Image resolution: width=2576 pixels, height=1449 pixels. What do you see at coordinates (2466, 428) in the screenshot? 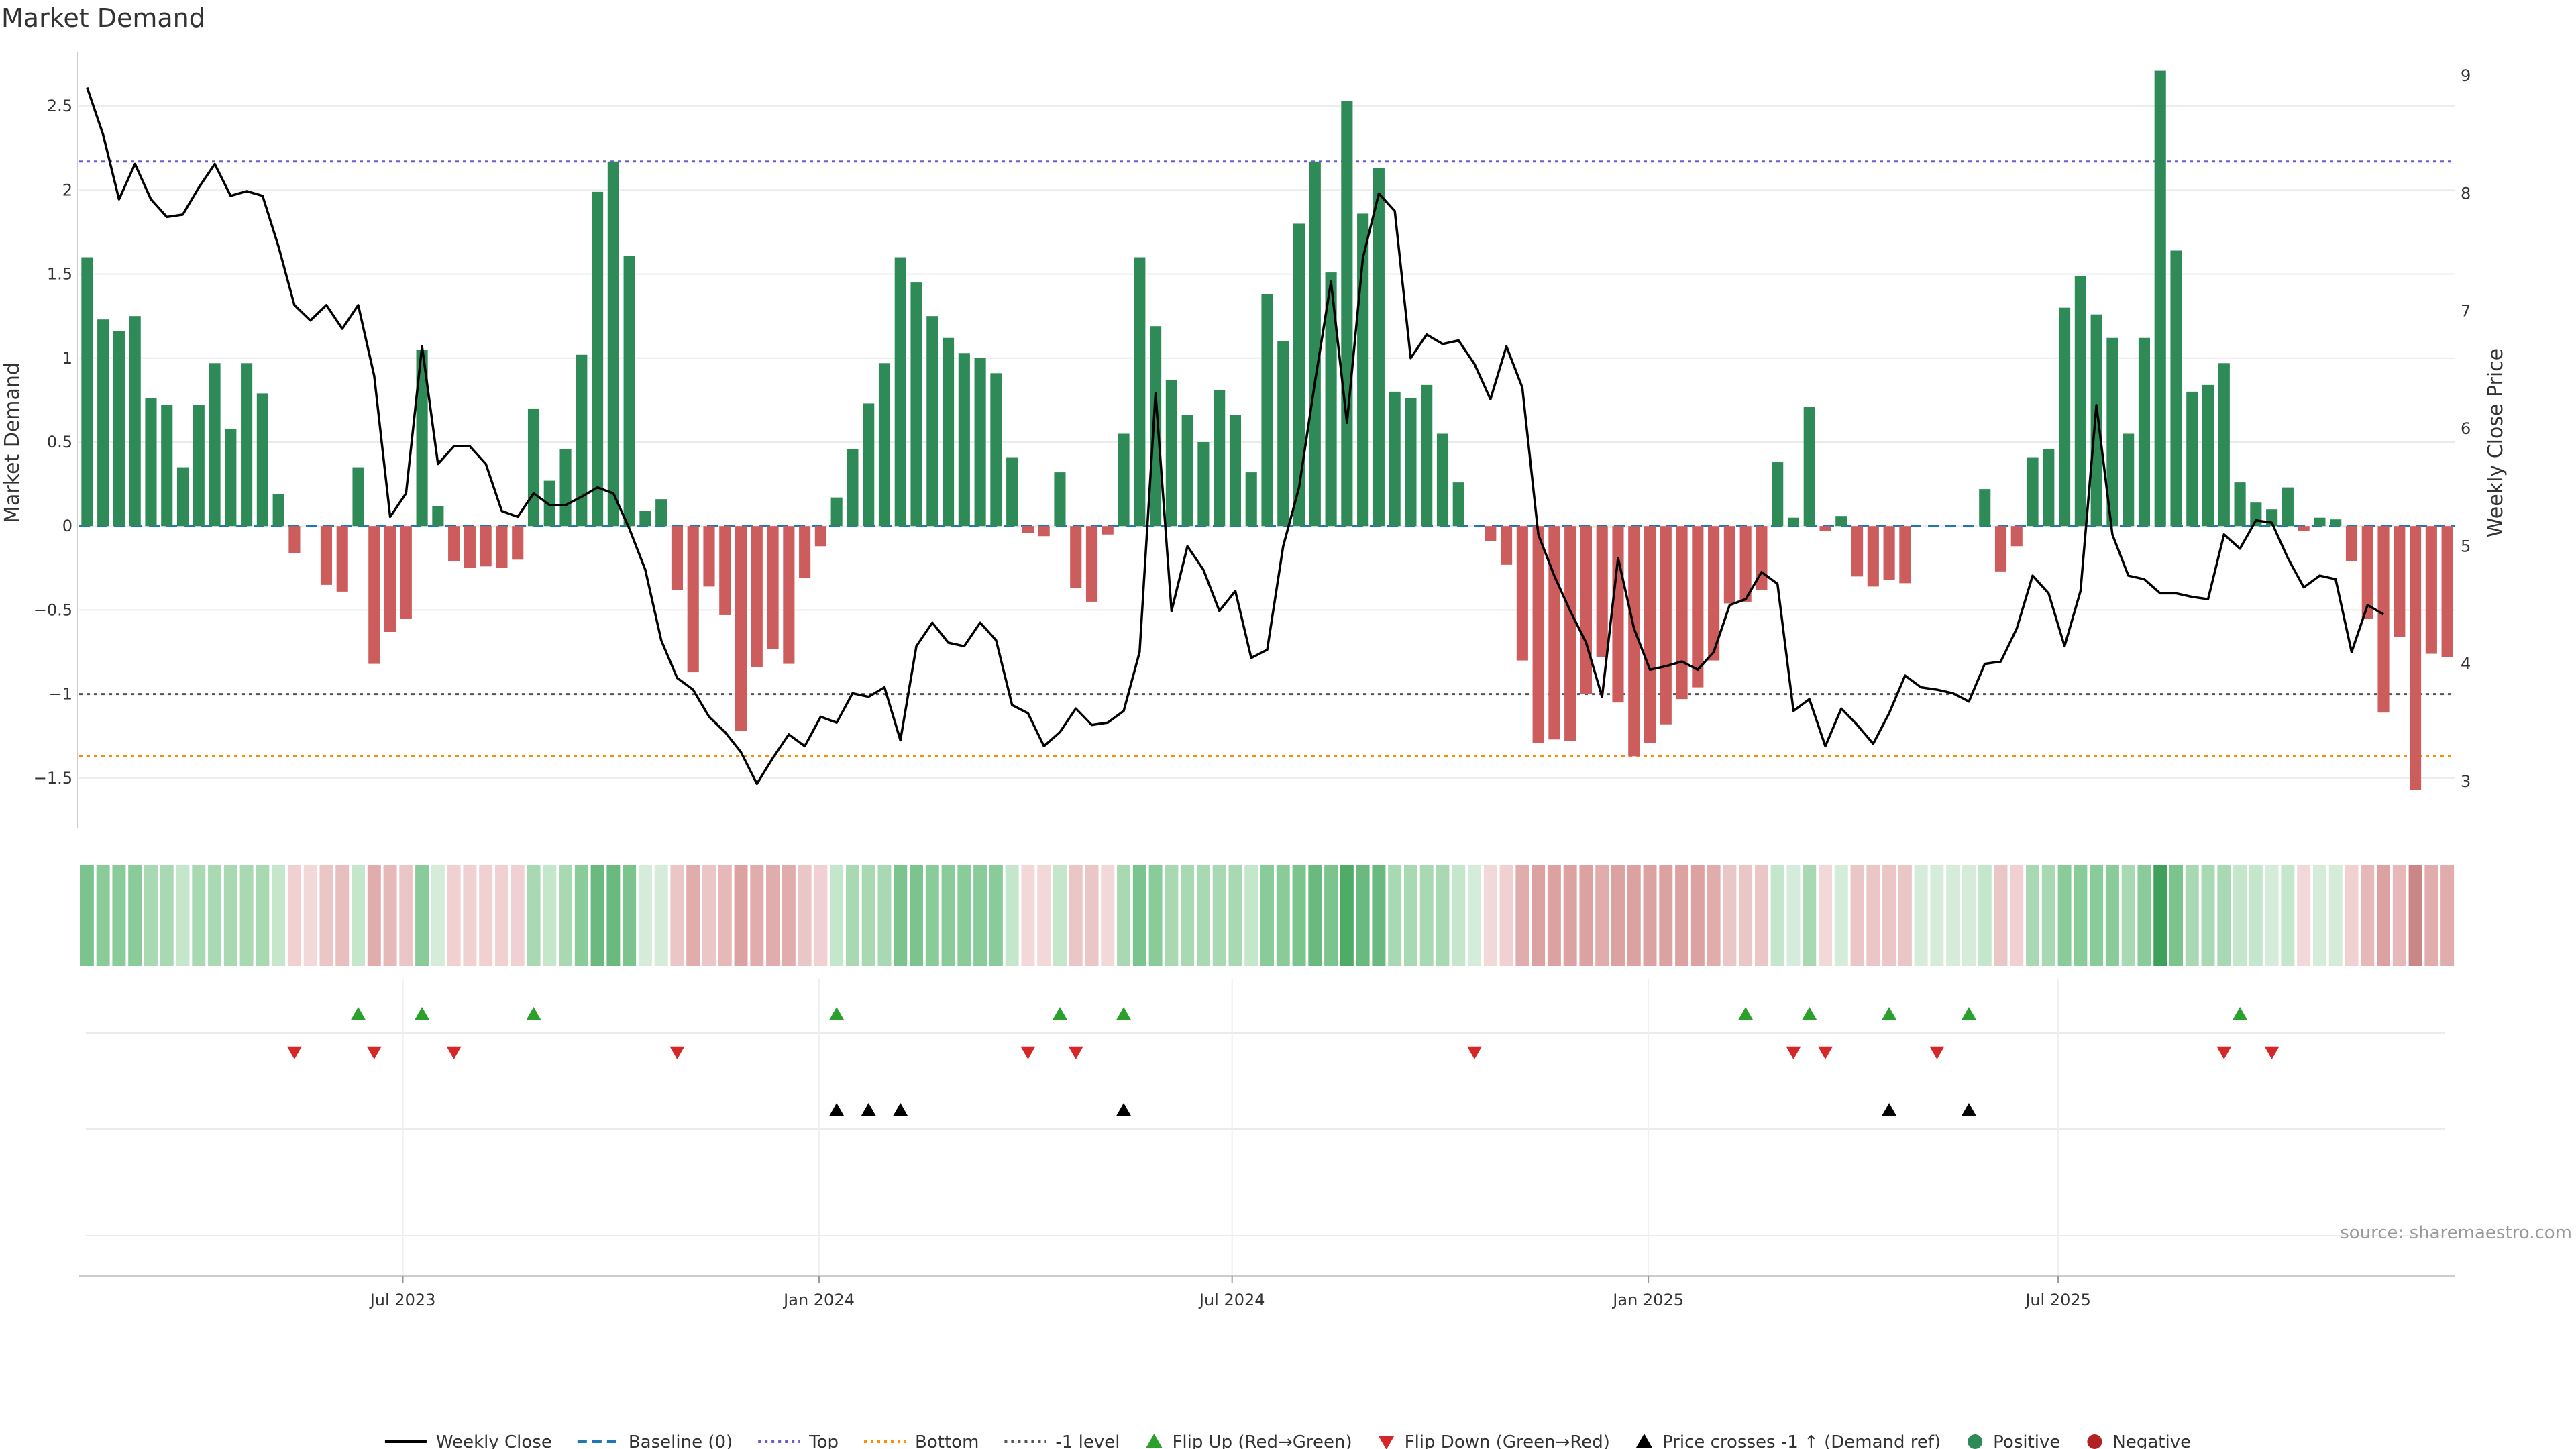
I see `right-axis: 9 8 7 6 5 4 3` at bounding box center [2466, 428].